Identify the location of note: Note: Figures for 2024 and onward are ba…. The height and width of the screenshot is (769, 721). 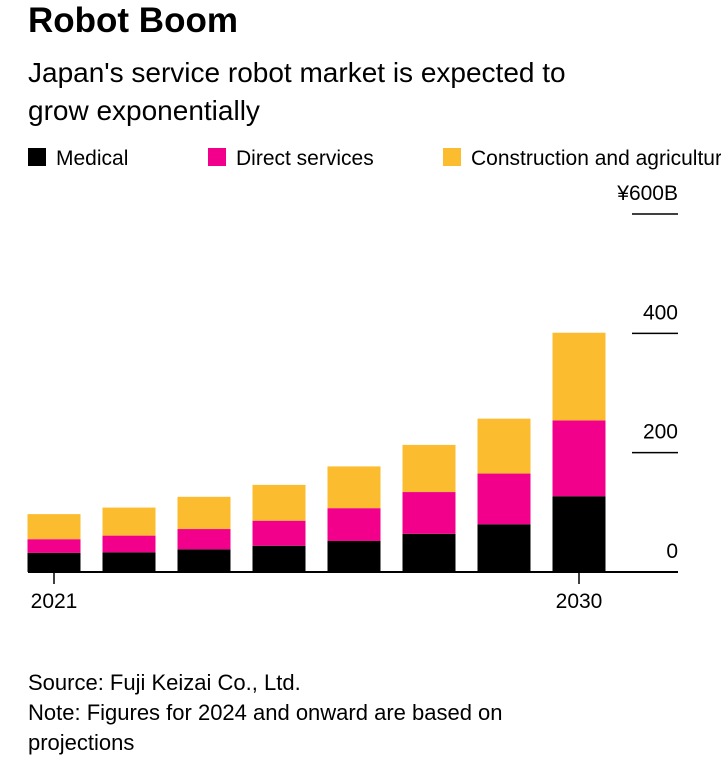
(265, 712).